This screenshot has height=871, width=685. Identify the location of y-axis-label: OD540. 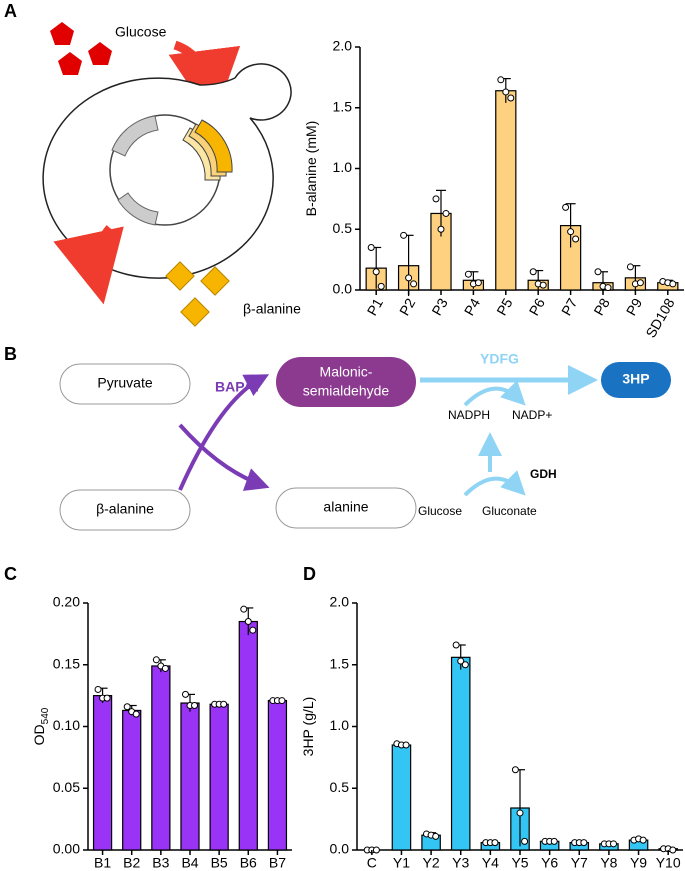
(41, 726).